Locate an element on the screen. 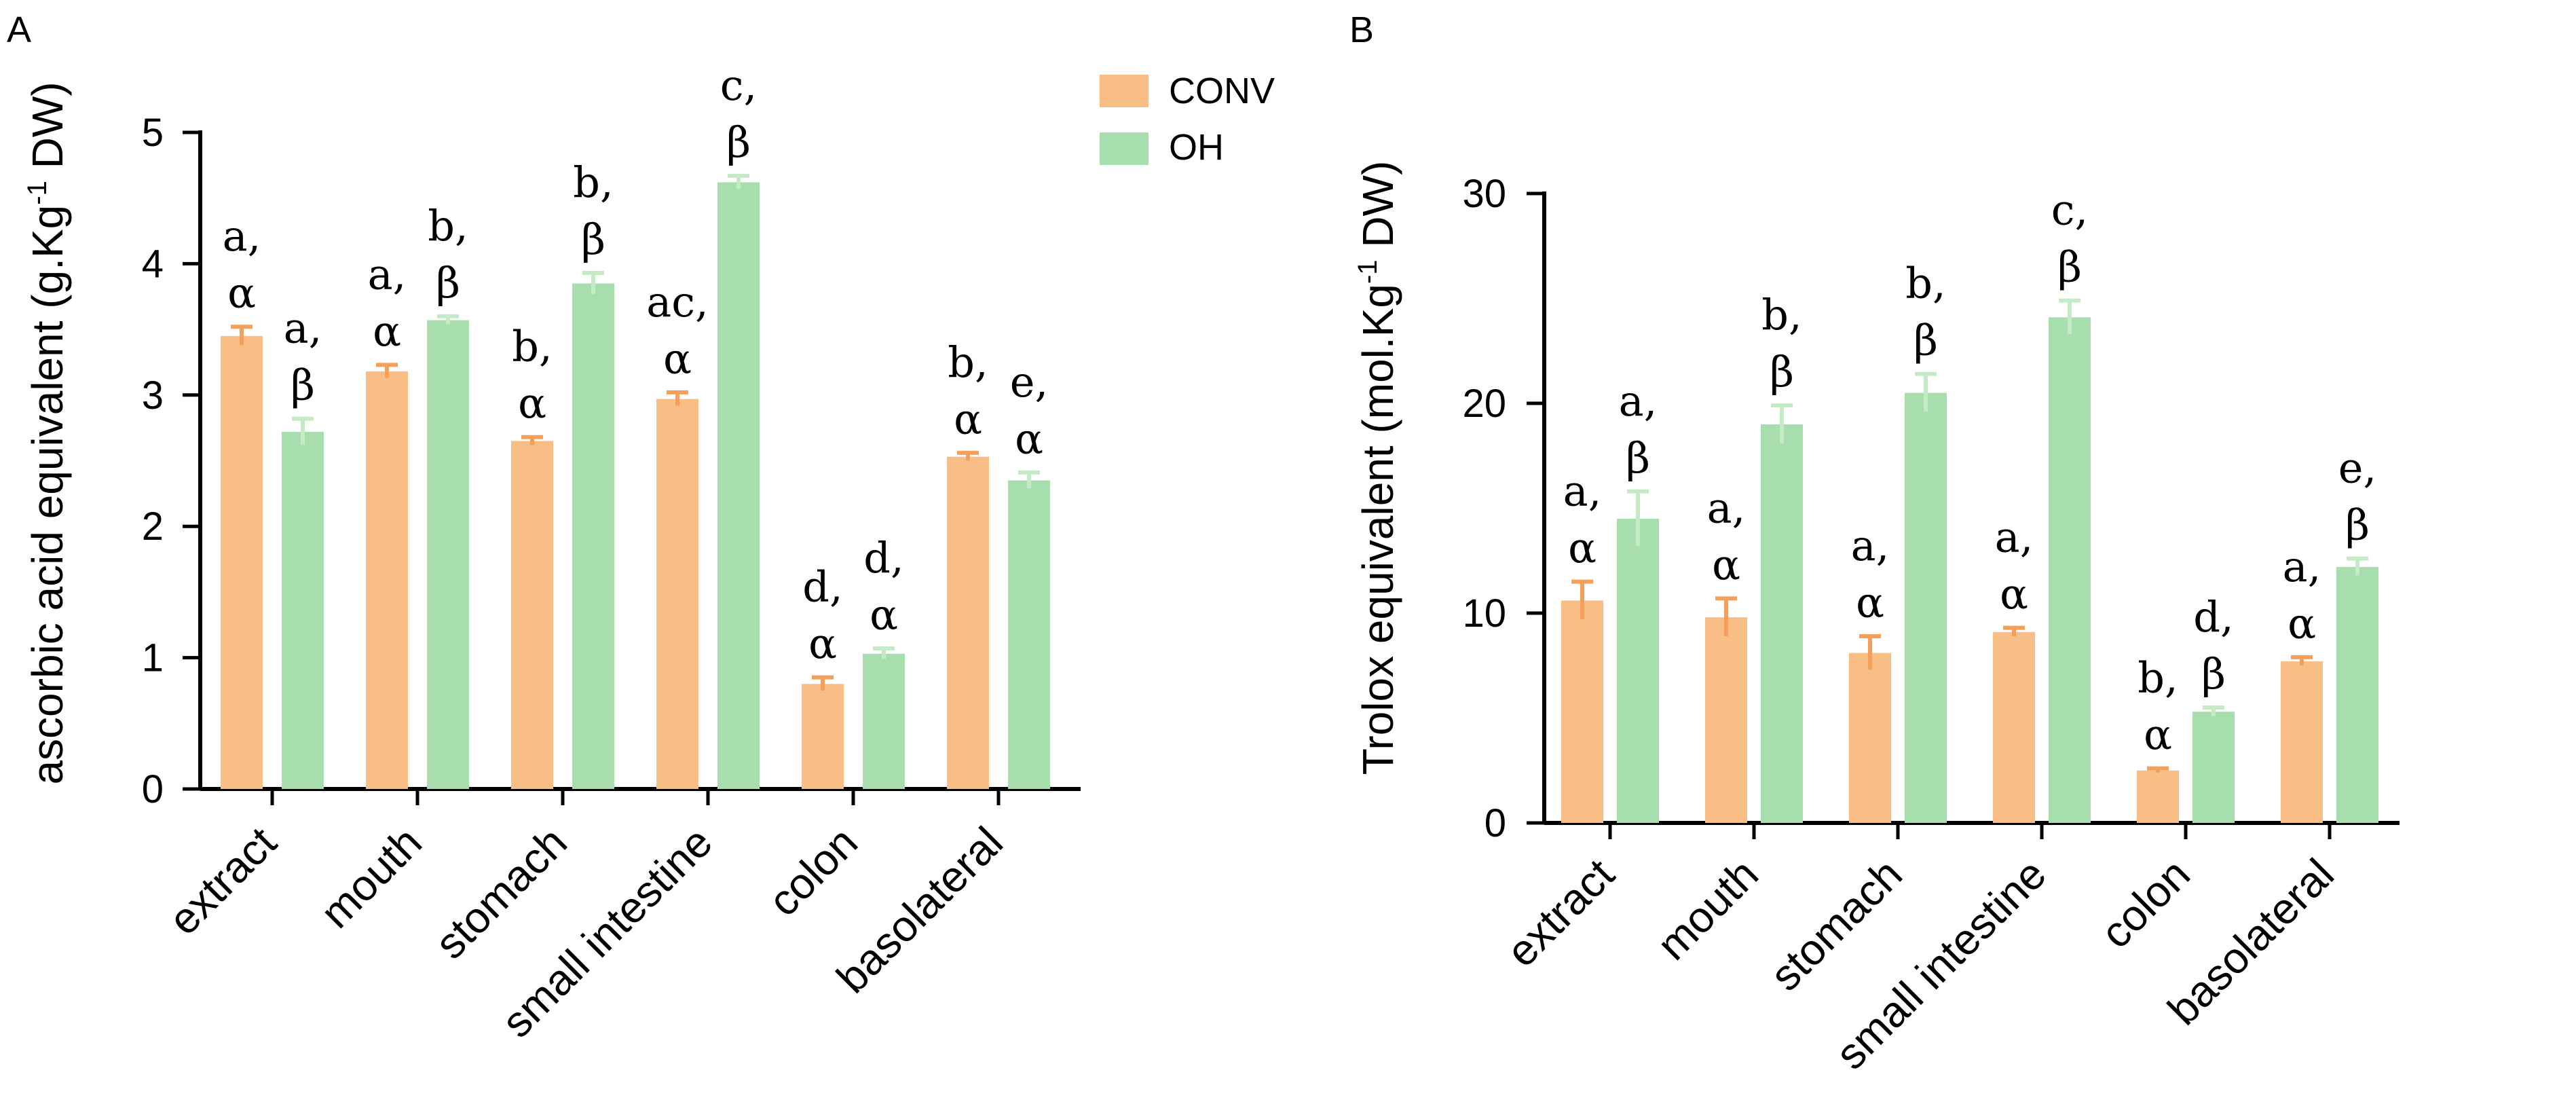 The height and width of the screenshot is (1102, 2576). panel-a-x-tick-label-mouth: mouth is located at coordinates (371, 878).